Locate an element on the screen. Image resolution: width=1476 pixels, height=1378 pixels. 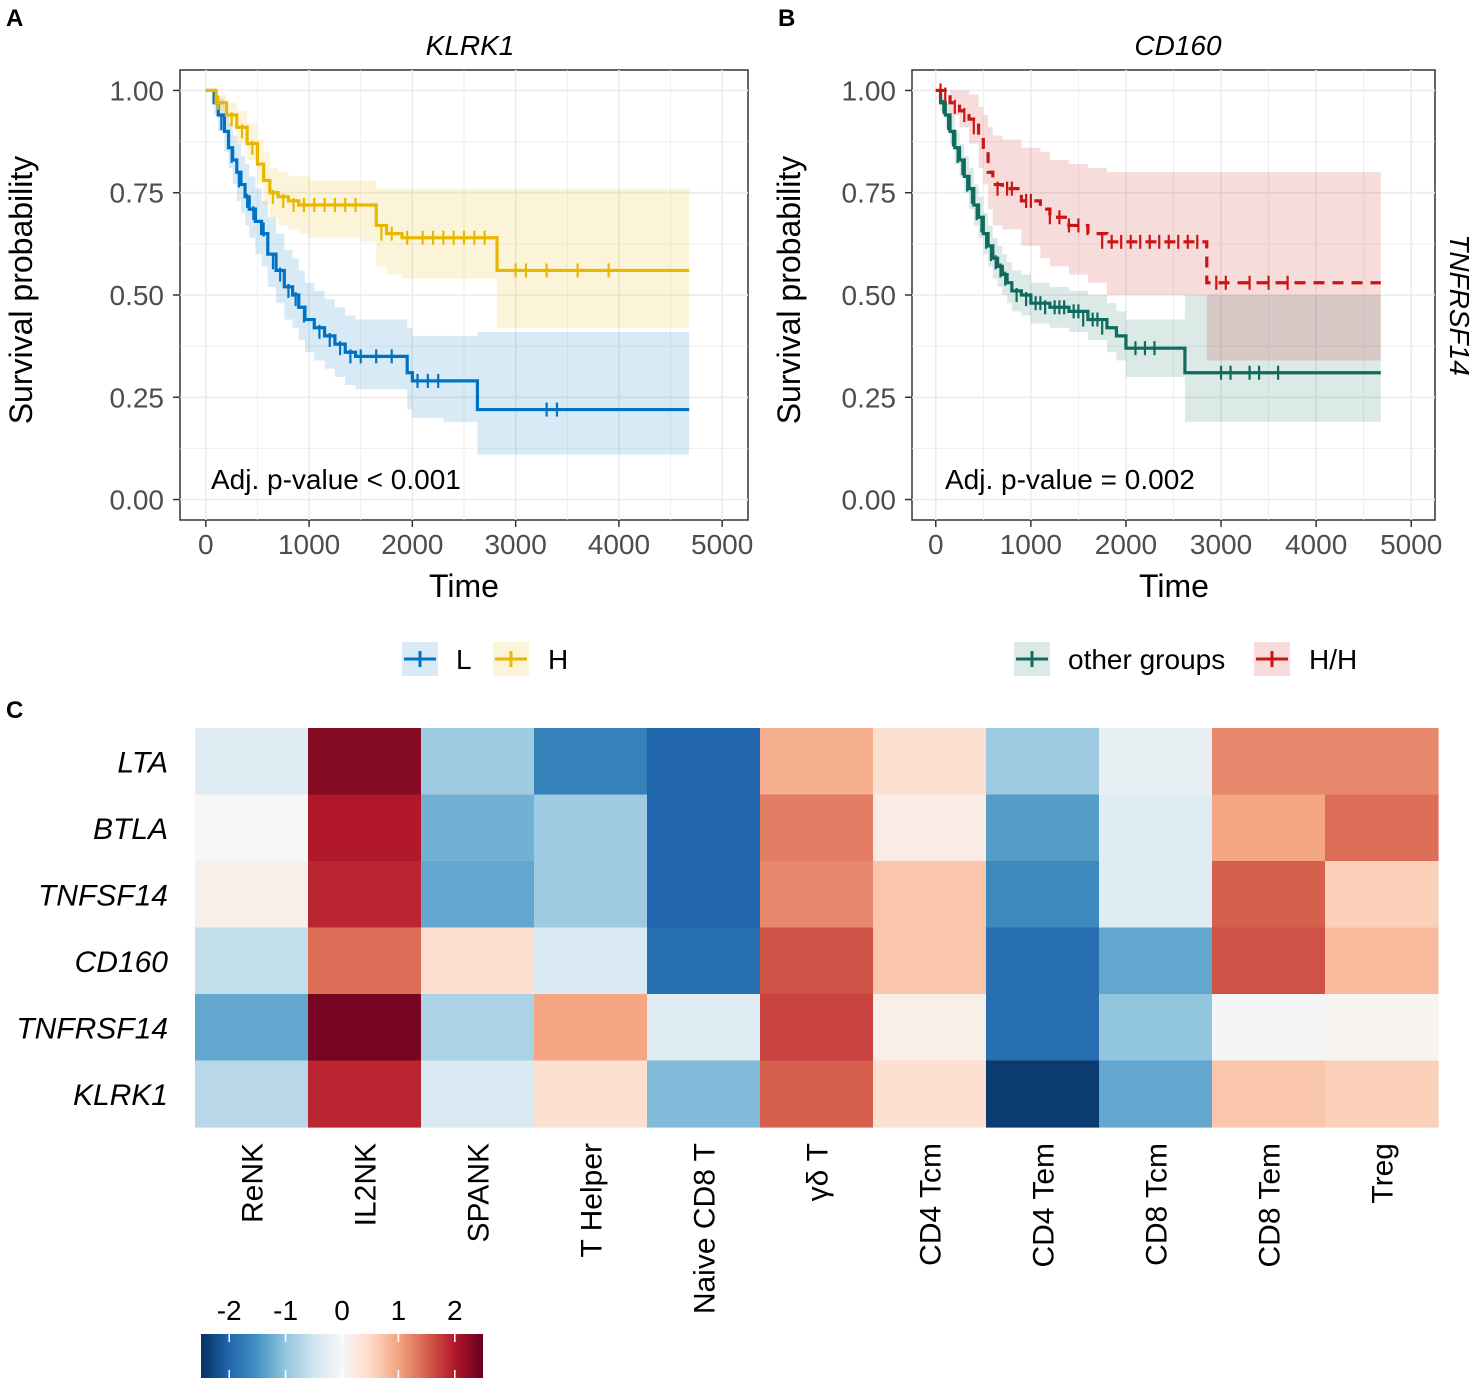
legend: L H is located at coordinates (485, 659).